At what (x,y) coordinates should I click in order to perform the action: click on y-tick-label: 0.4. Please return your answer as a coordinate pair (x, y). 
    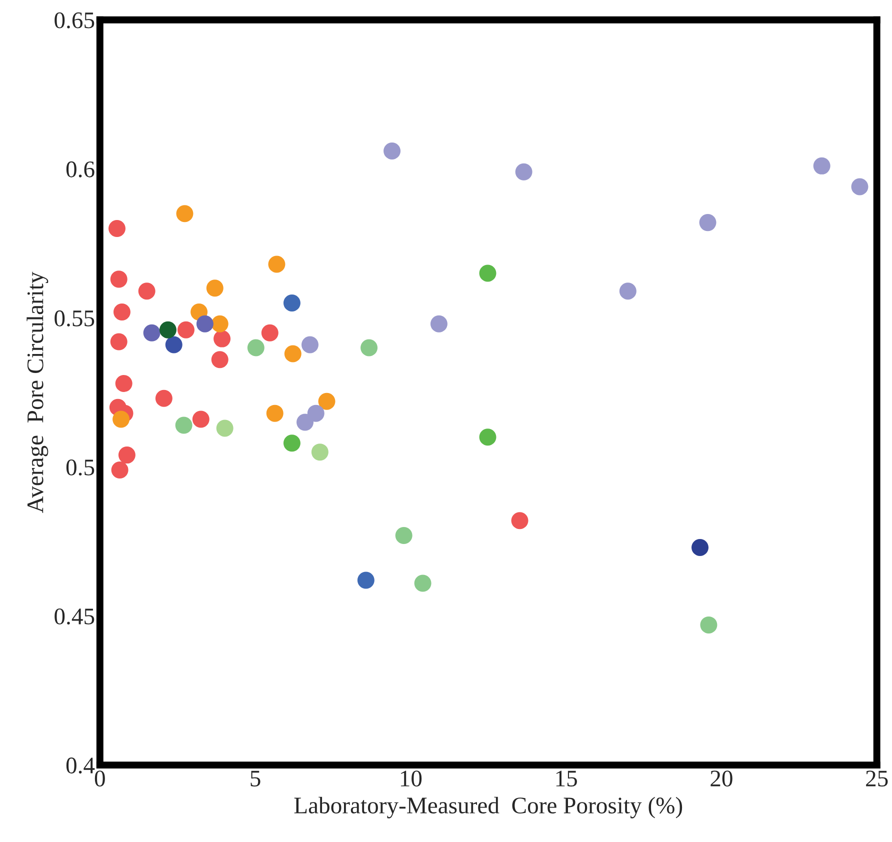
    Looking at the image, I should click on (80, 766).